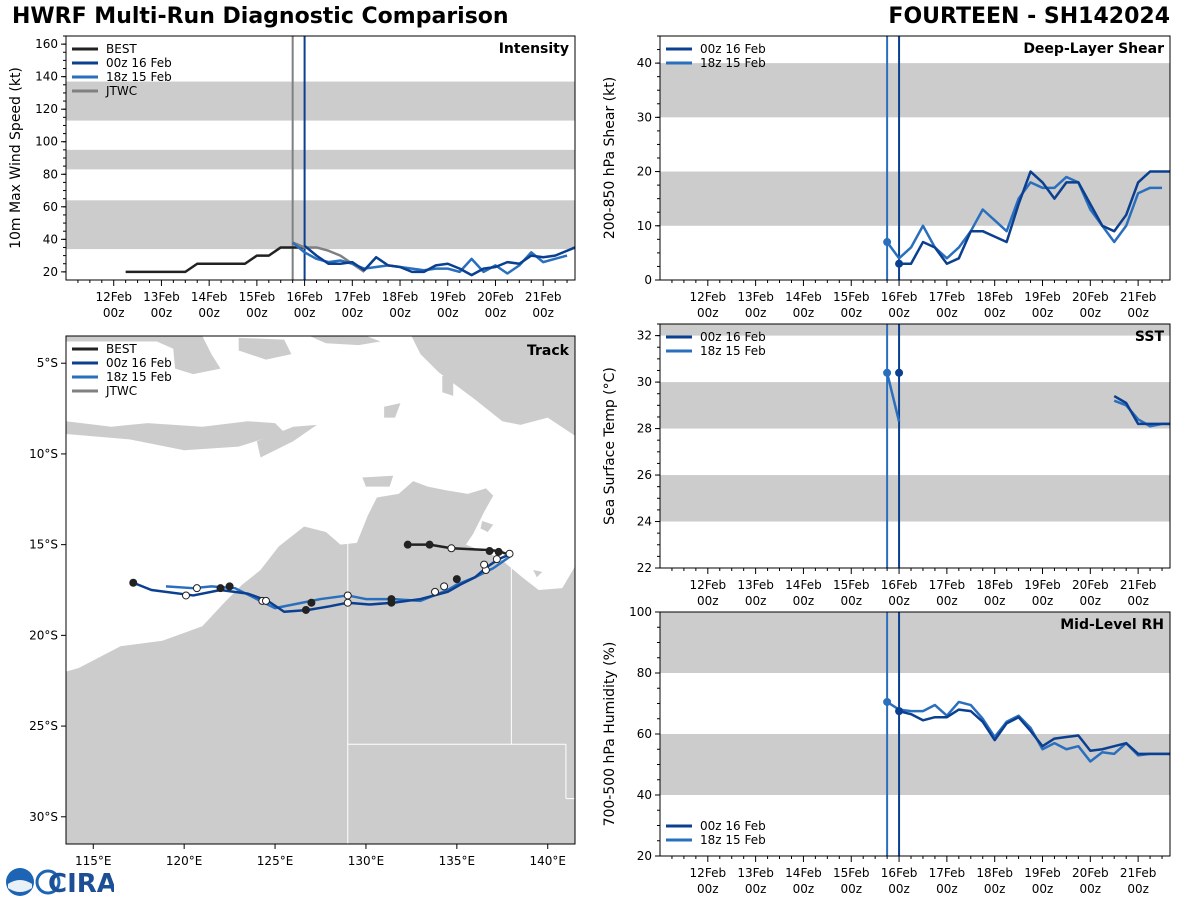 Image resolution: width=1200 pixels, height=900 pixels. What do you see at coordinates (46, 77) in the screenshot?
I see `intensity-ytick-label: 140` at bounding box center [46, 77].